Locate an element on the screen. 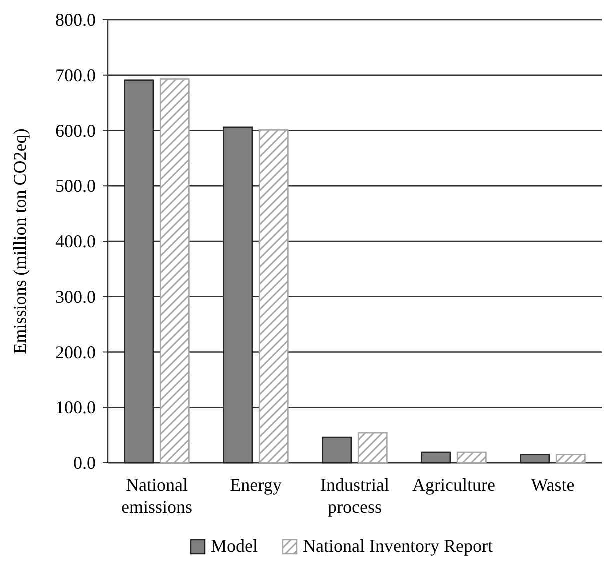 The image size is (606, 567). y-axis-title: Emissions (million ton CO2eq) is located at coordinates (20, 241).